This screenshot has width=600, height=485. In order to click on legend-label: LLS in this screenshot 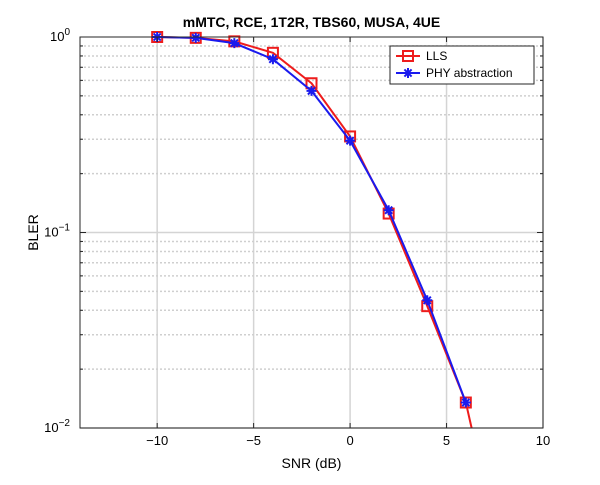, I will do `click(436, 56)`.